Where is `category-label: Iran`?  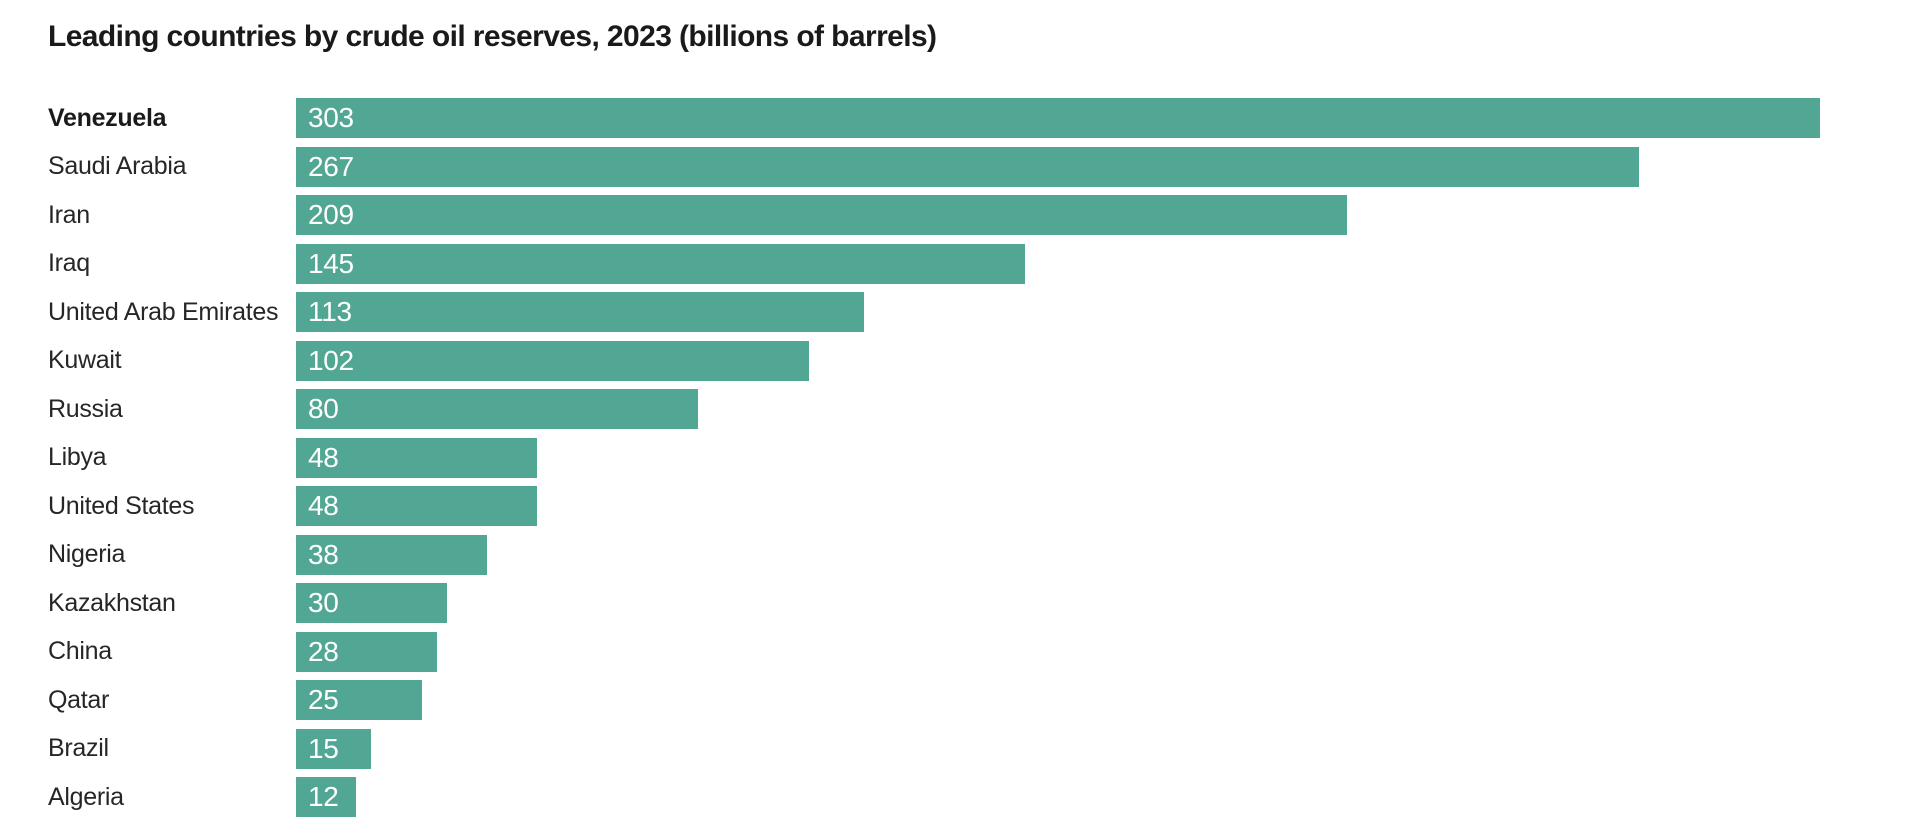
category-label: Iran is located at coordinates (69, 214).